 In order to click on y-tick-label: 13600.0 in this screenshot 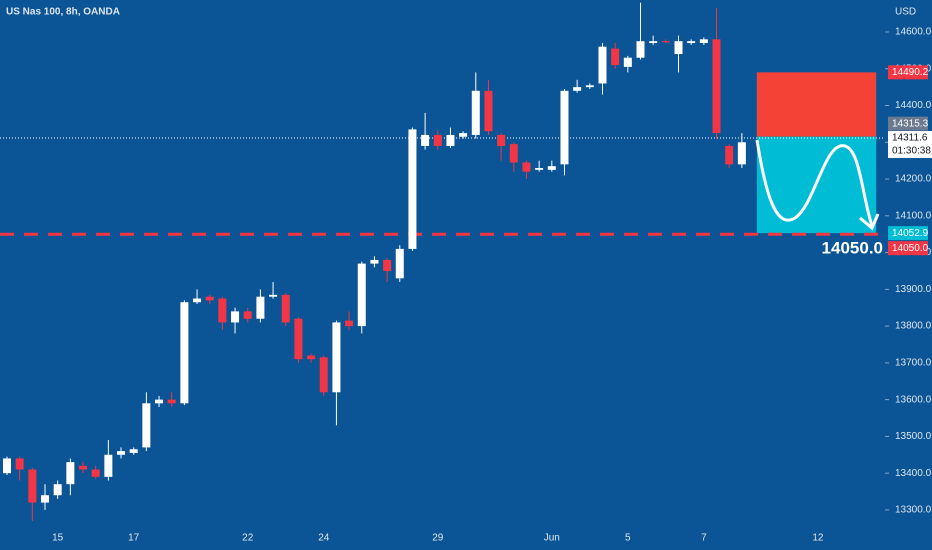, I will do `click(913, 399)`.